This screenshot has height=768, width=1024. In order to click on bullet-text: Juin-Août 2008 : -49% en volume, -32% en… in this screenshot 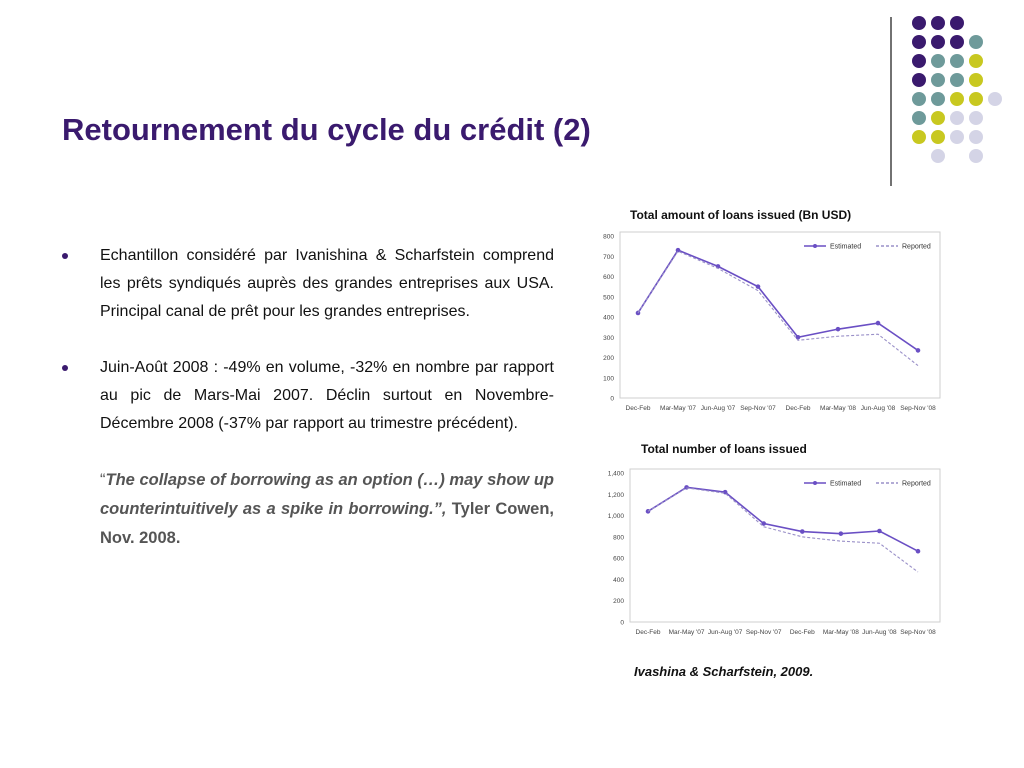, I will do `click(327, 395)`.